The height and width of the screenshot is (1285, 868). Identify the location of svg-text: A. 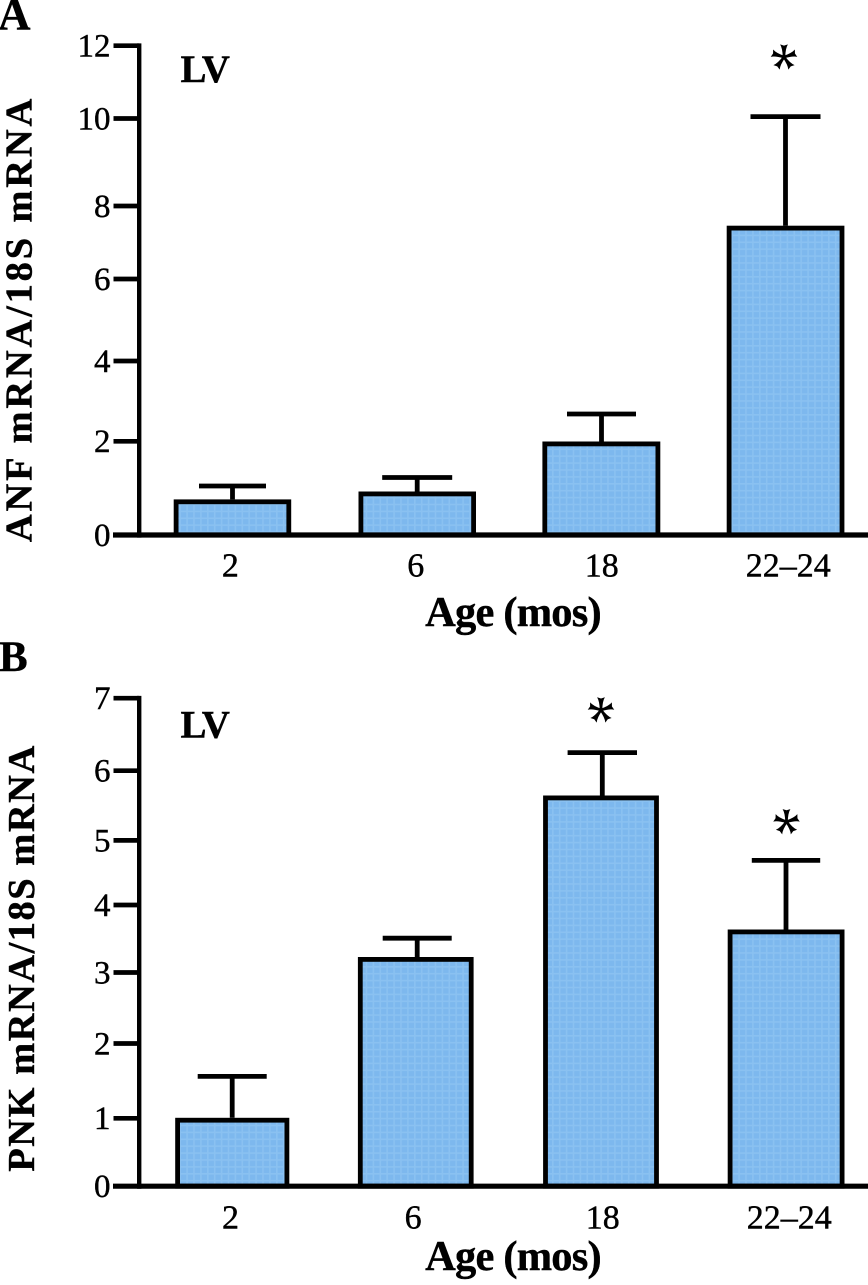
(15, 20).